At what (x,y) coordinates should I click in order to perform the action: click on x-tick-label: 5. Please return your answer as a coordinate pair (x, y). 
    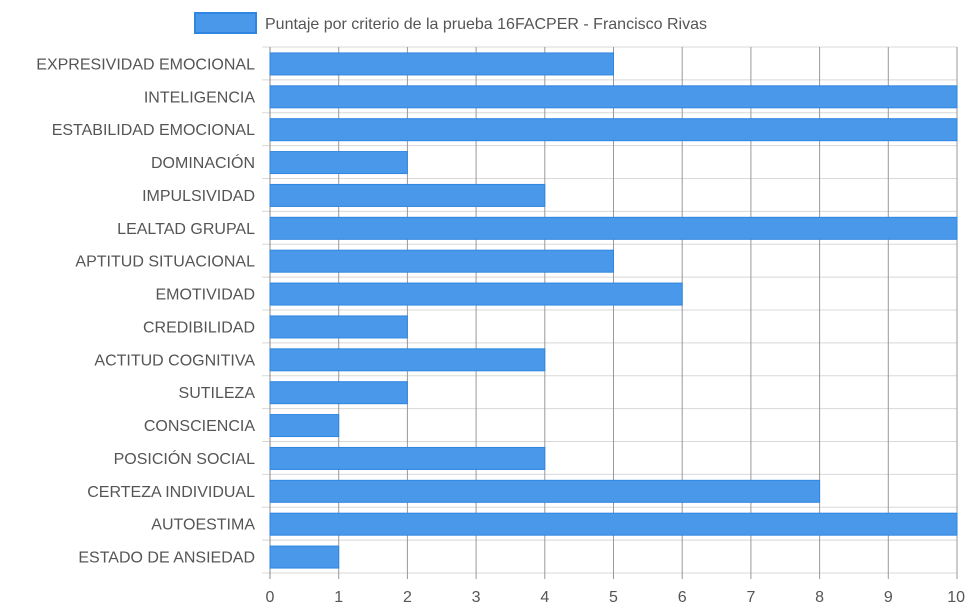
    Looking at the image, I should click on (613, 597).